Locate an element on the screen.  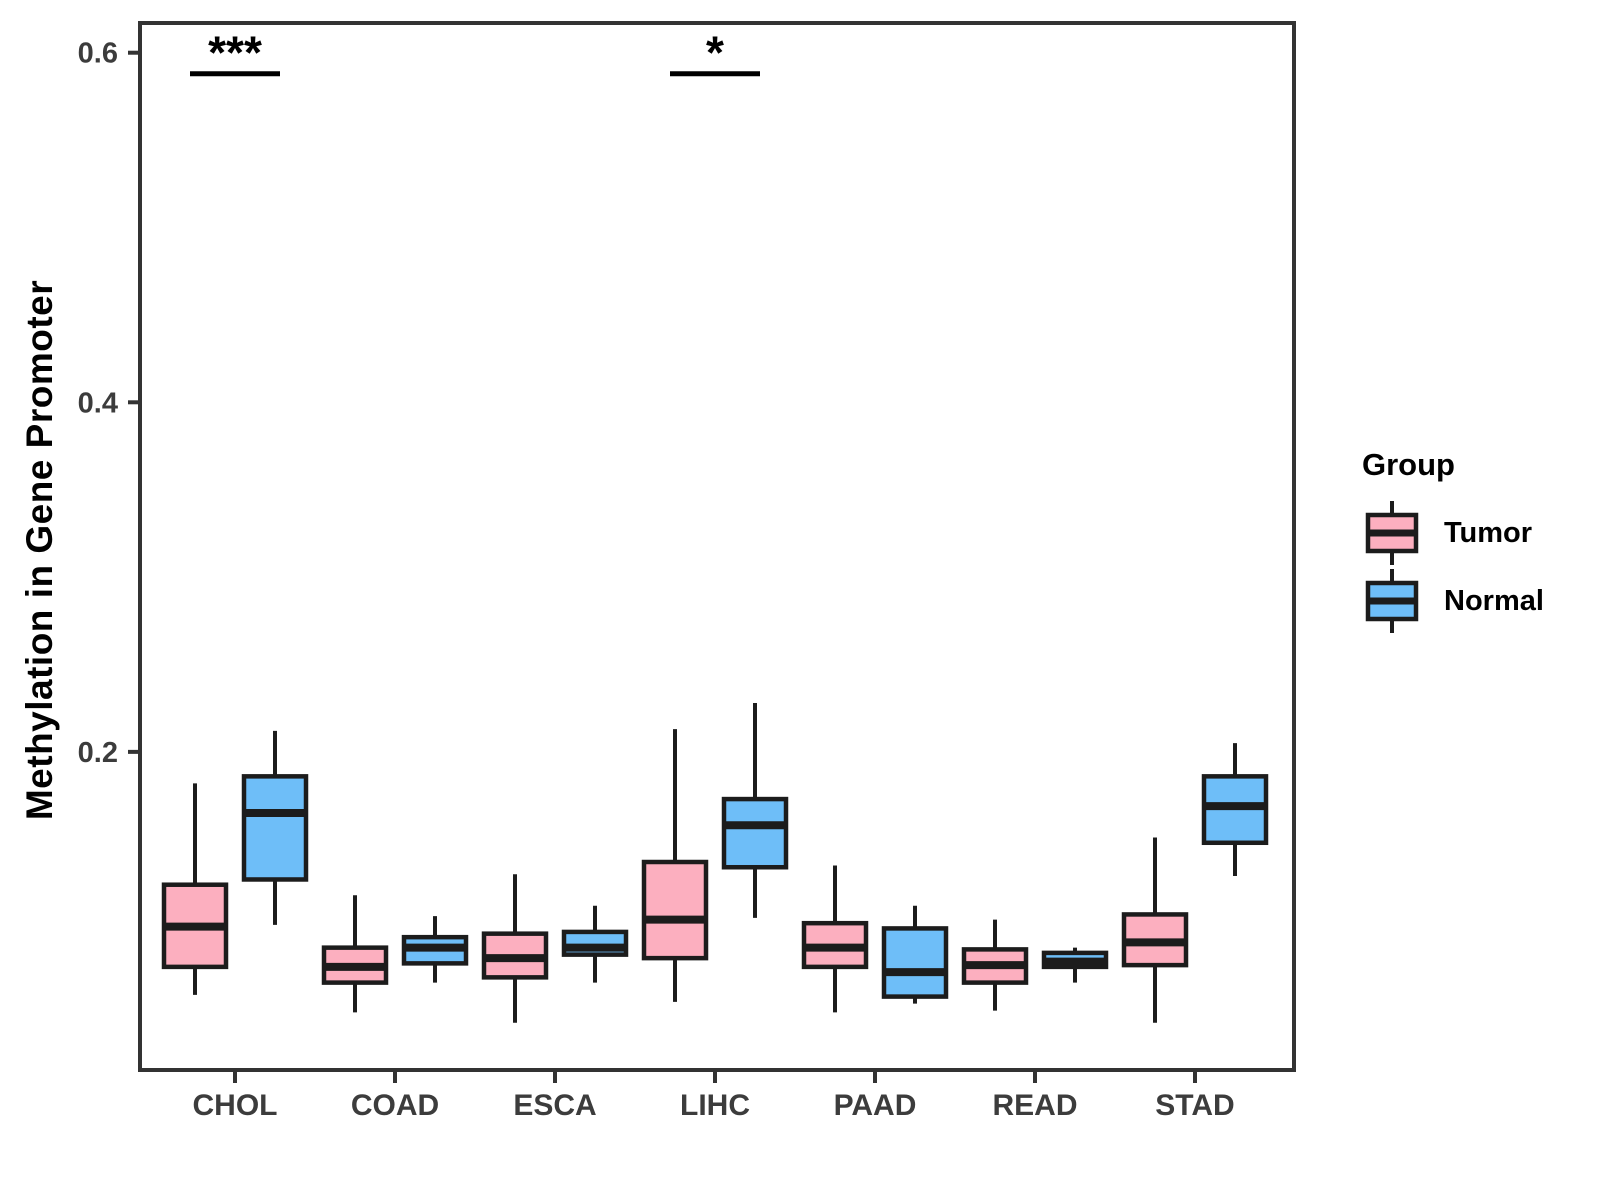
legend-label-tumor: Tumor is located at coordinates (1488, 532).